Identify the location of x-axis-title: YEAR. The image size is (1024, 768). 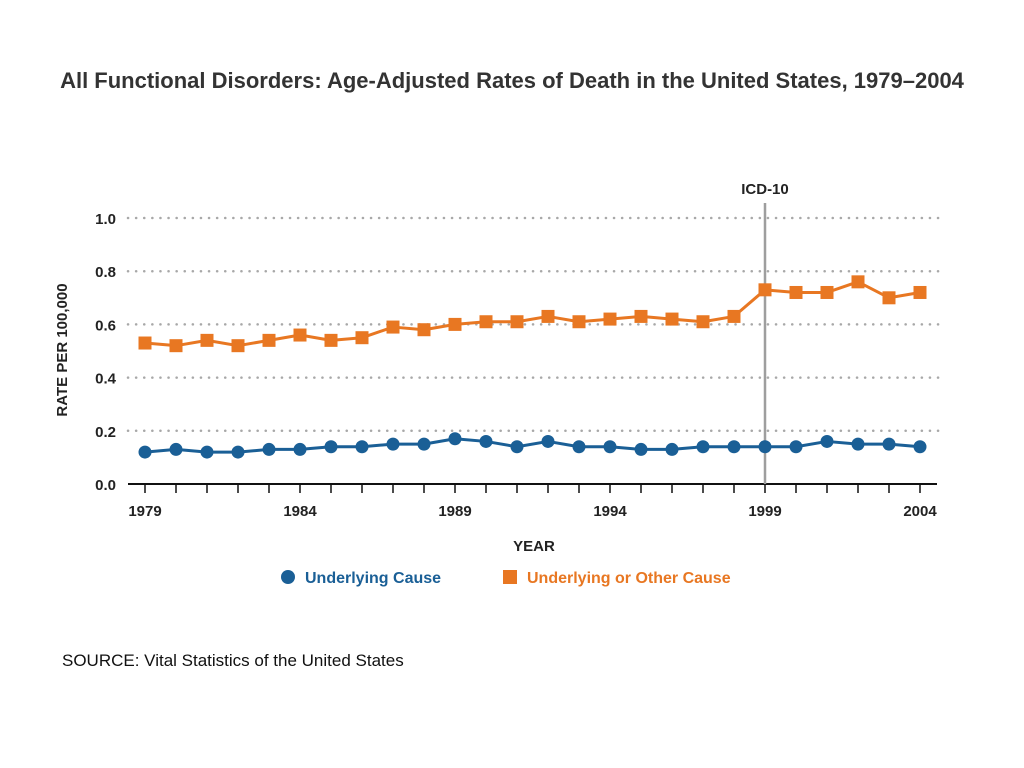
(534, 546).